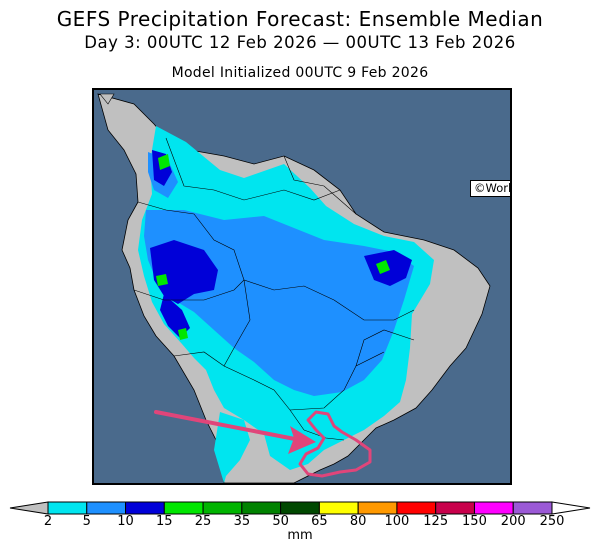 This screenshot has height=548, width=600. I want to click on annotation, so click(263, 444).